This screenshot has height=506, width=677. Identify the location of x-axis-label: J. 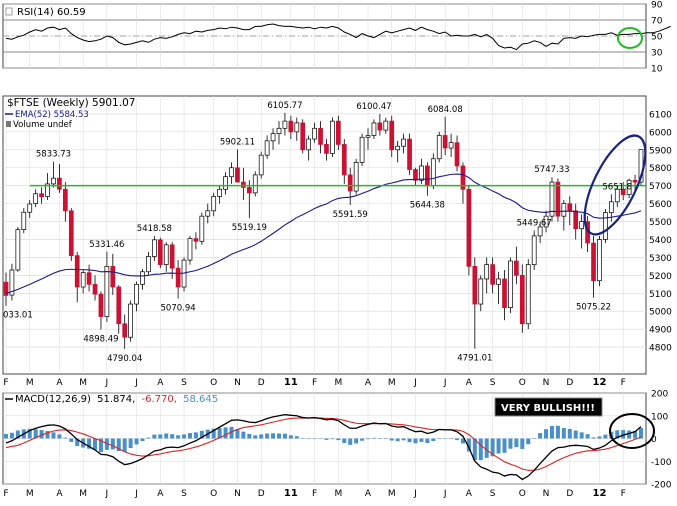
(136, 494).